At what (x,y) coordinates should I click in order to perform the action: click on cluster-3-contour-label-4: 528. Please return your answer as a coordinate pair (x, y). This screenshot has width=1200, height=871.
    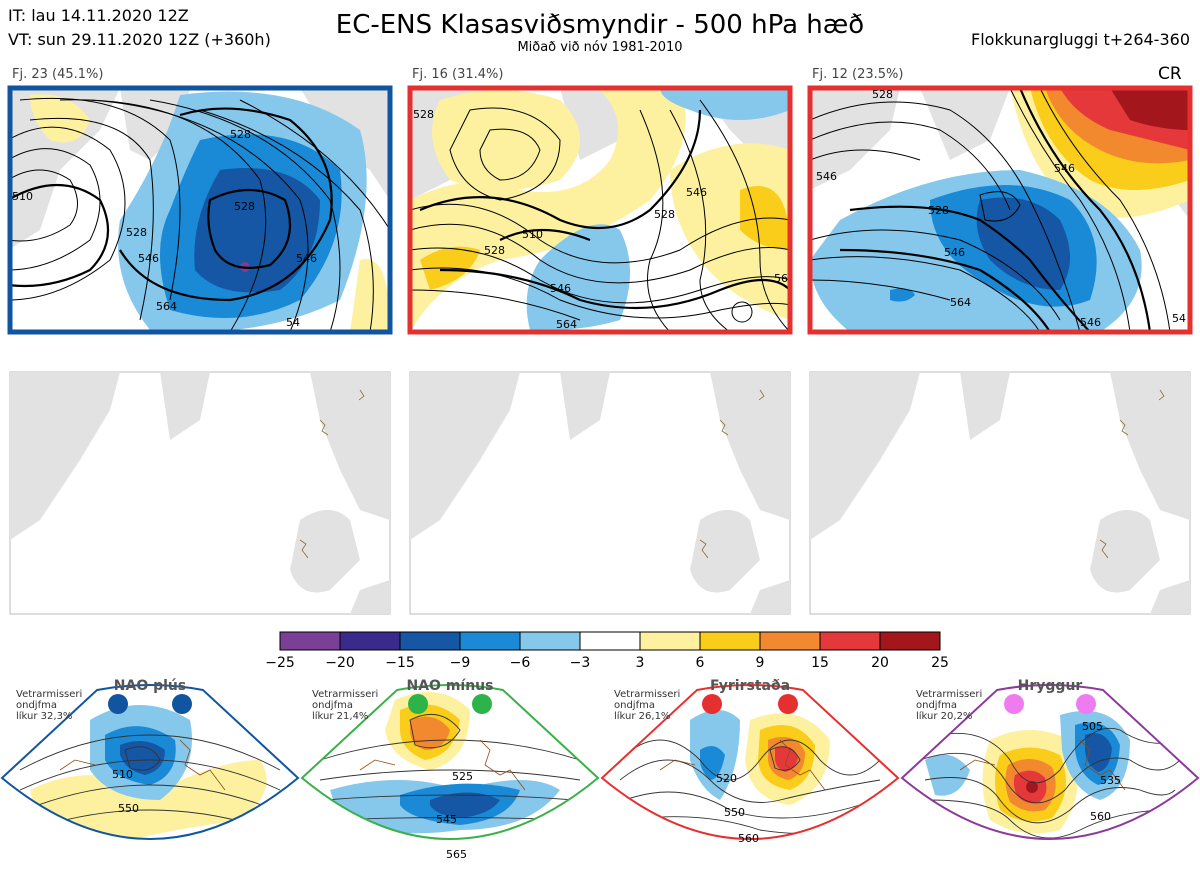
    Looking at the image, I should click on (938, 210).